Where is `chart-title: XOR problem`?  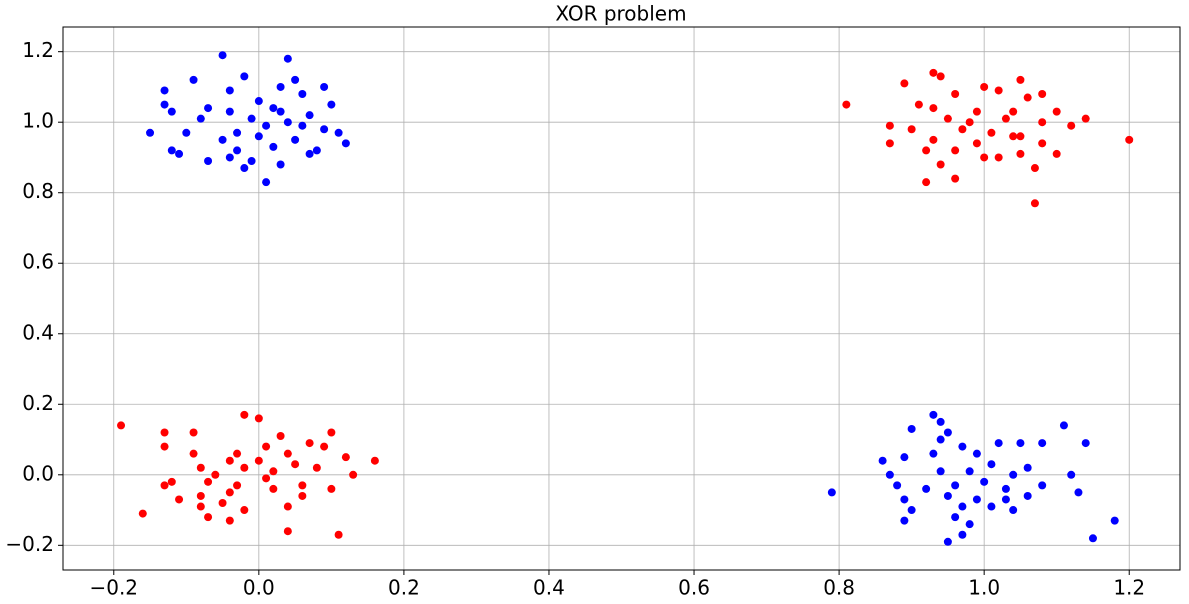
chart-title: XOR problem is located at coordinates (620, 14).